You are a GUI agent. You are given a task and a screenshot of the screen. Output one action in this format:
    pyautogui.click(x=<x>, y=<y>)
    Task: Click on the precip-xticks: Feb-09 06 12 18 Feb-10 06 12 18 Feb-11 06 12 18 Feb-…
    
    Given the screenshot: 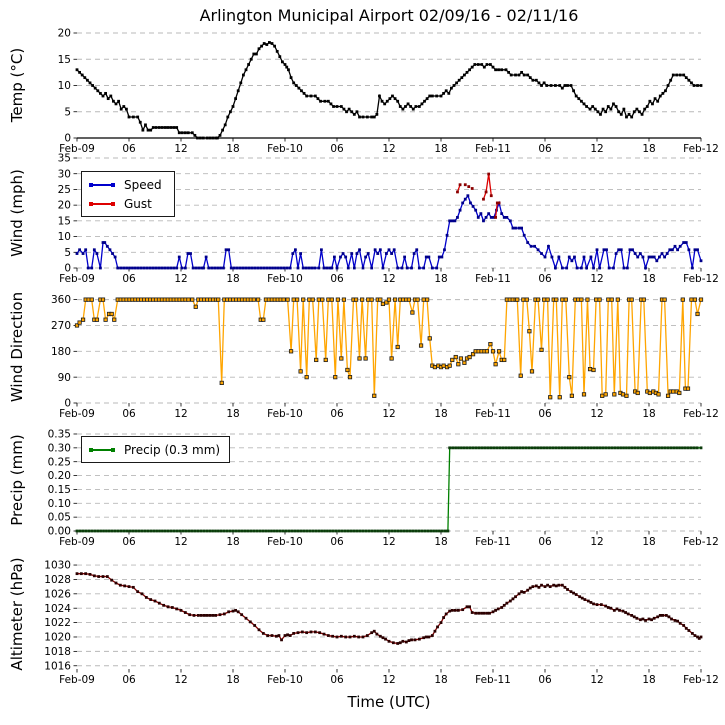 What is the action you would take?
    pyautogui.click(x=389, y=539)
    